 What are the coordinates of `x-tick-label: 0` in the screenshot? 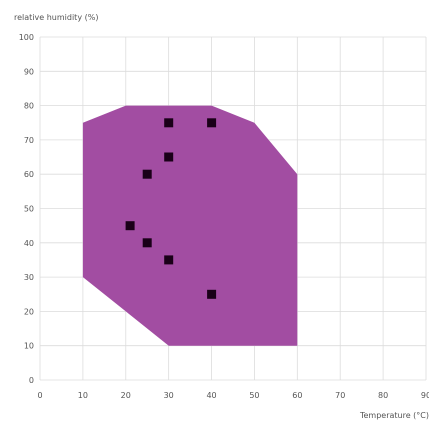 It's located at (39, 395).